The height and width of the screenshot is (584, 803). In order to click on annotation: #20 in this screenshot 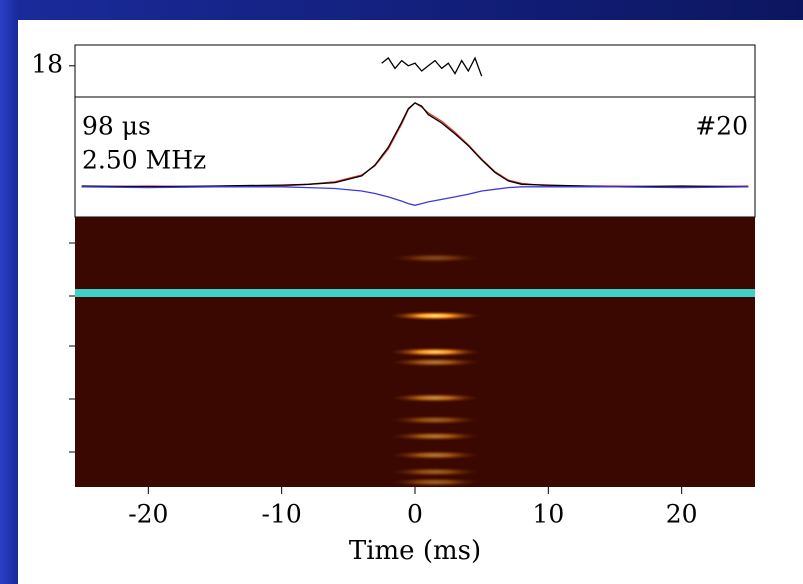, I will do `click(721, 126)`.